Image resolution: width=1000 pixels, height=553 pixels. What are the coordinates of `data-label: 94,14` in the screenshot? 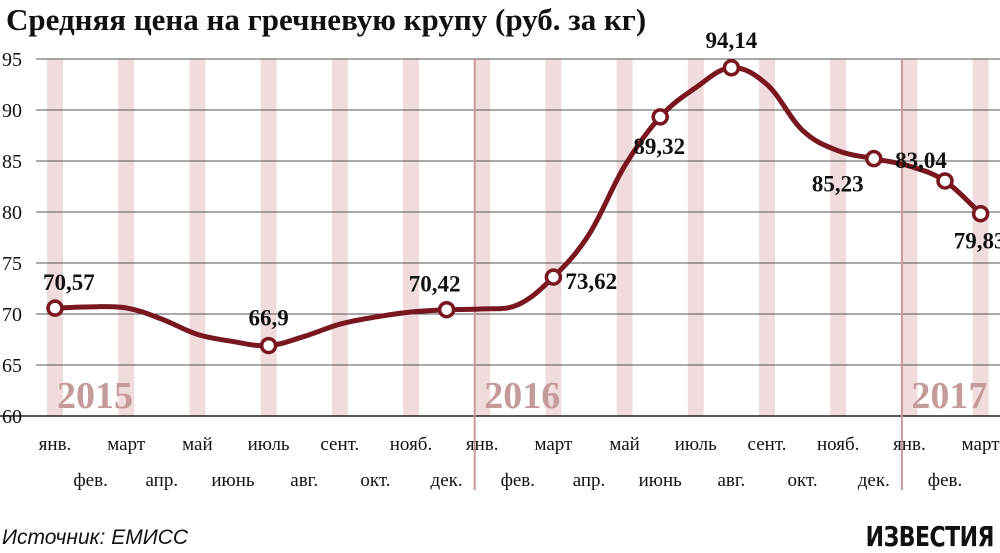 It's located at (732, 40).